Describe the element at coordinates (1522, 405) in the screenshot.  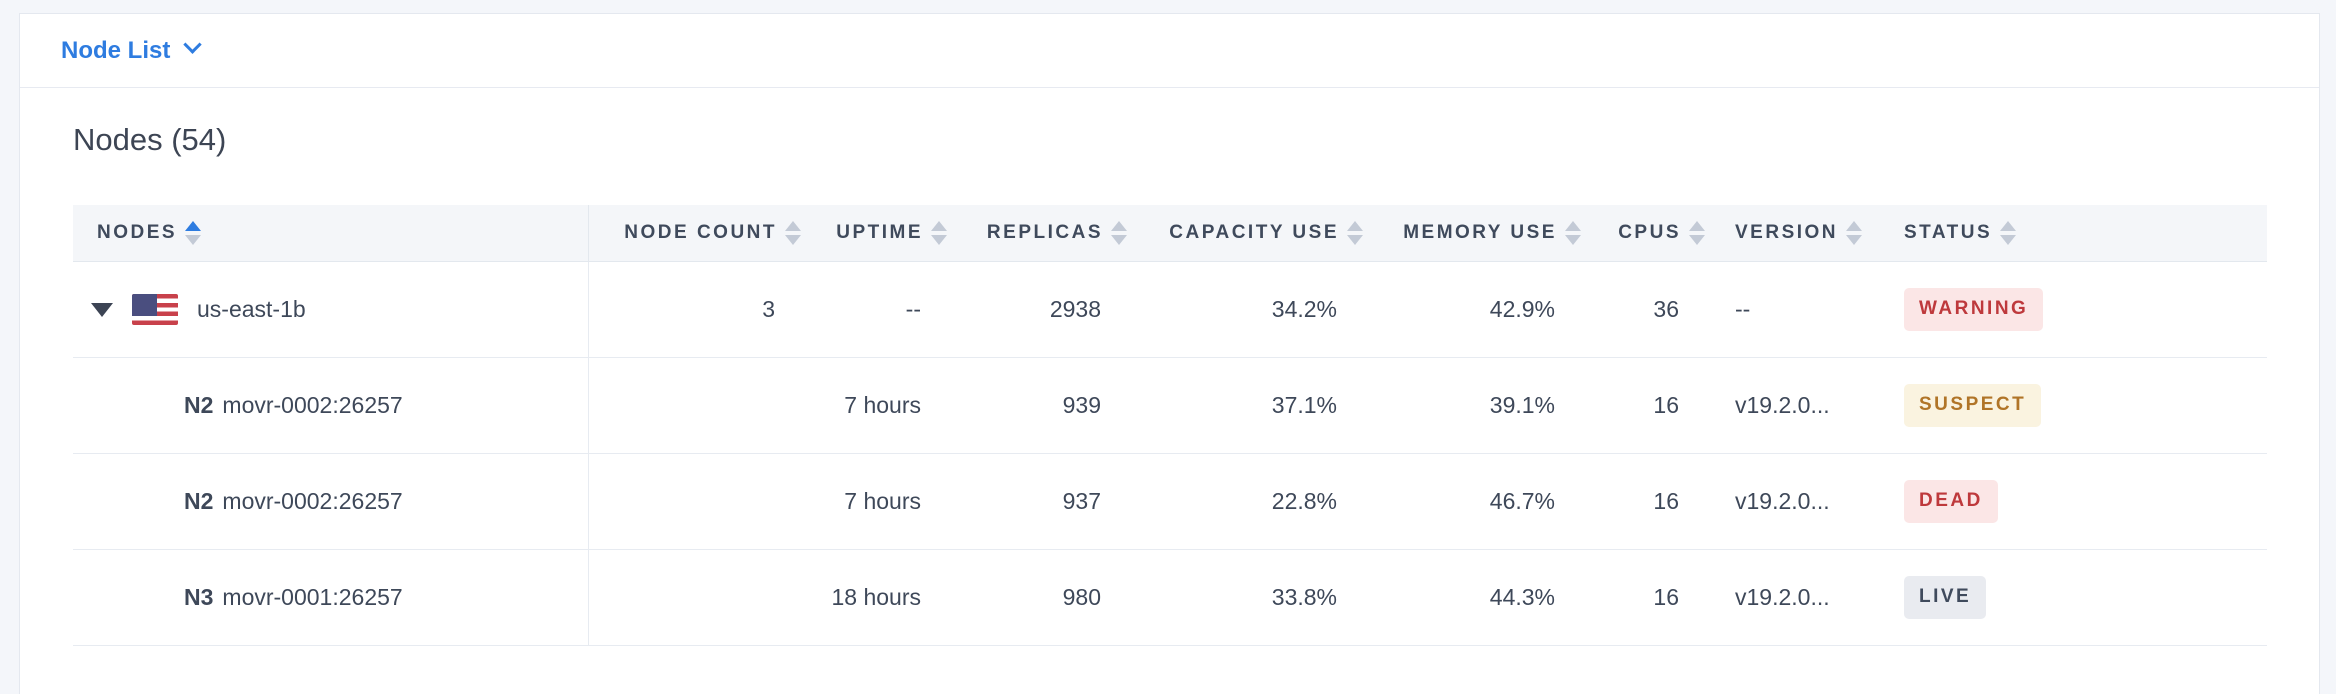
I see `memory-use-cell: 39.1%` at that location.